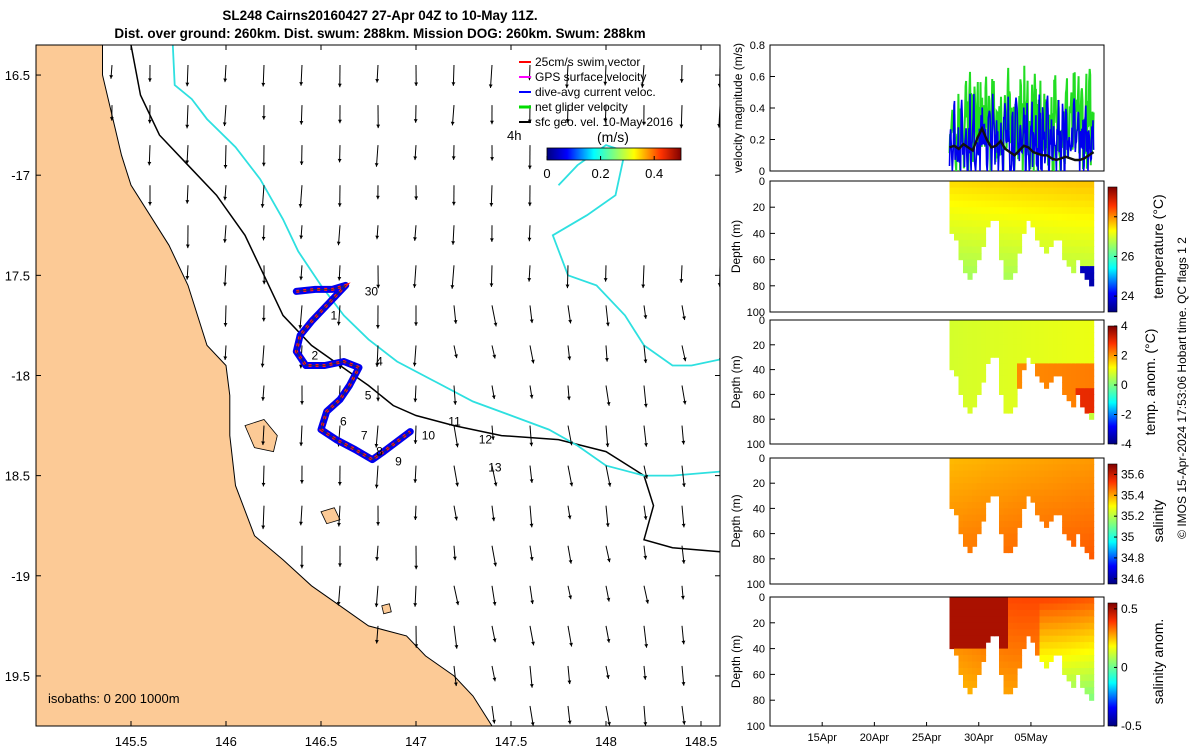 The width and height of the screenshot is (1200, 750). I want to click on islands, so click(318, 517).